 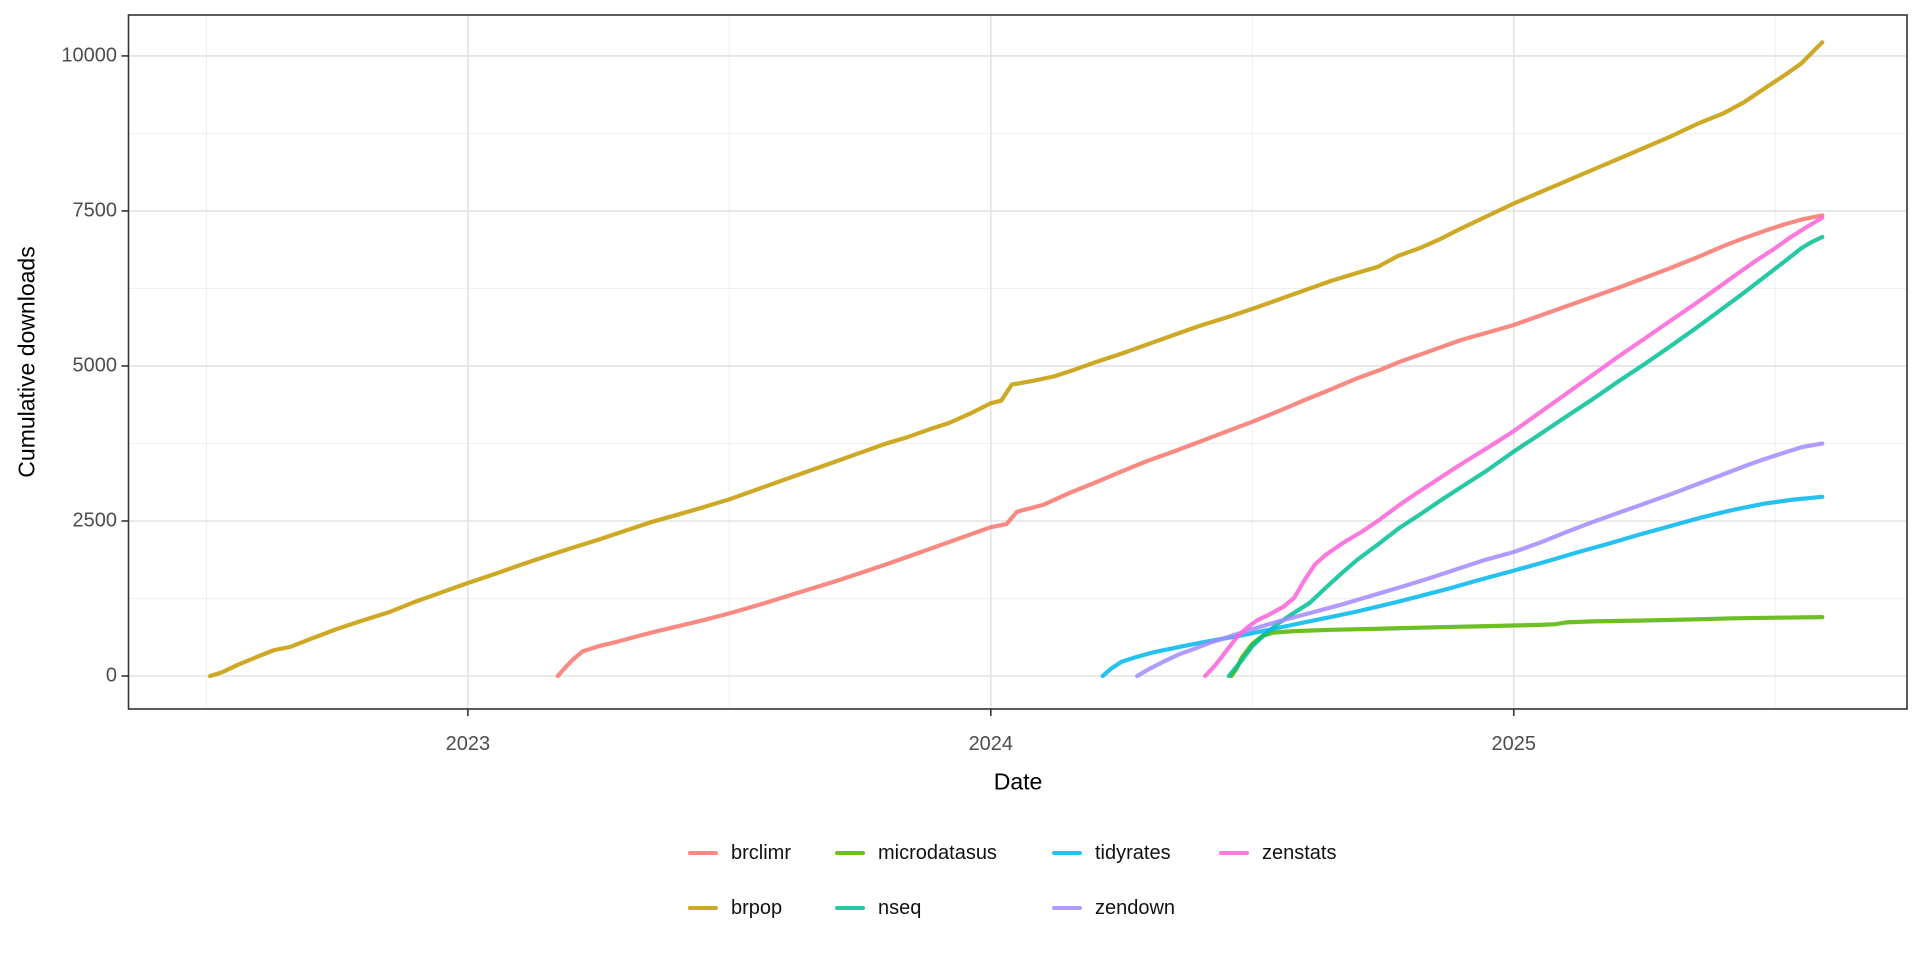 What do you see at coordinates (1067, 908) in the screenshot?
I see `legend-key-zendown` at bounding box center [1067, 908].